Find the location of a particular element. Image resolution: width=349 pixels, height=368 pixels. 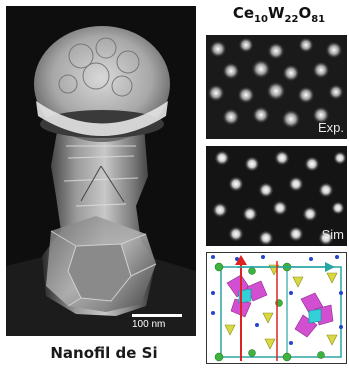

structure-diagram is located at coordinates (276, 308).